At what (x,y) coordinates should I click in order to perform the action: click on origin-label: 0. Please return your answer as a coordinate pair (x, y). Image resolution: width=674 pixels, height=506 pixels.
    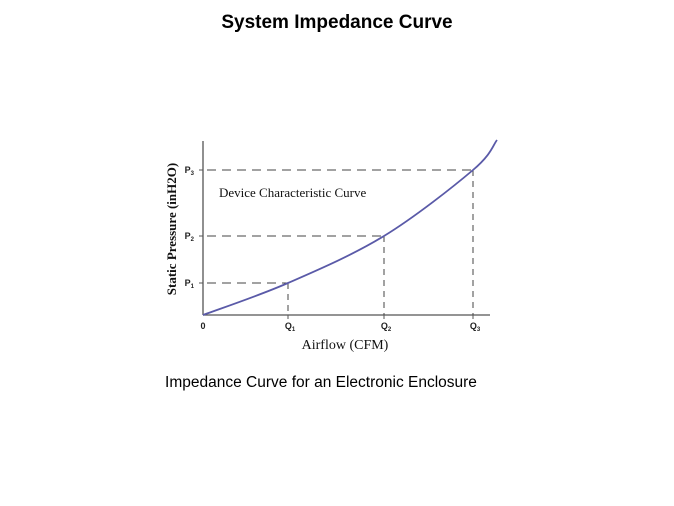
    Looking at the image, I should click on (202, 326).